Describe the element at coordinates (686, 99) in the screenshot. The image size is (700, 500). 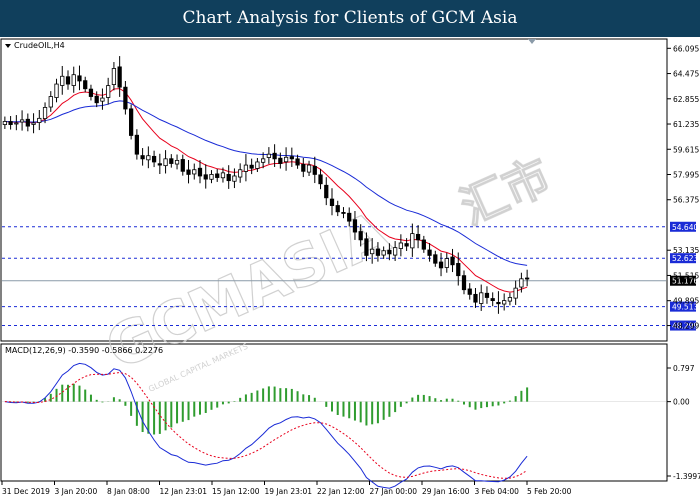
I see `price-tick-label: 62.855` at that location.